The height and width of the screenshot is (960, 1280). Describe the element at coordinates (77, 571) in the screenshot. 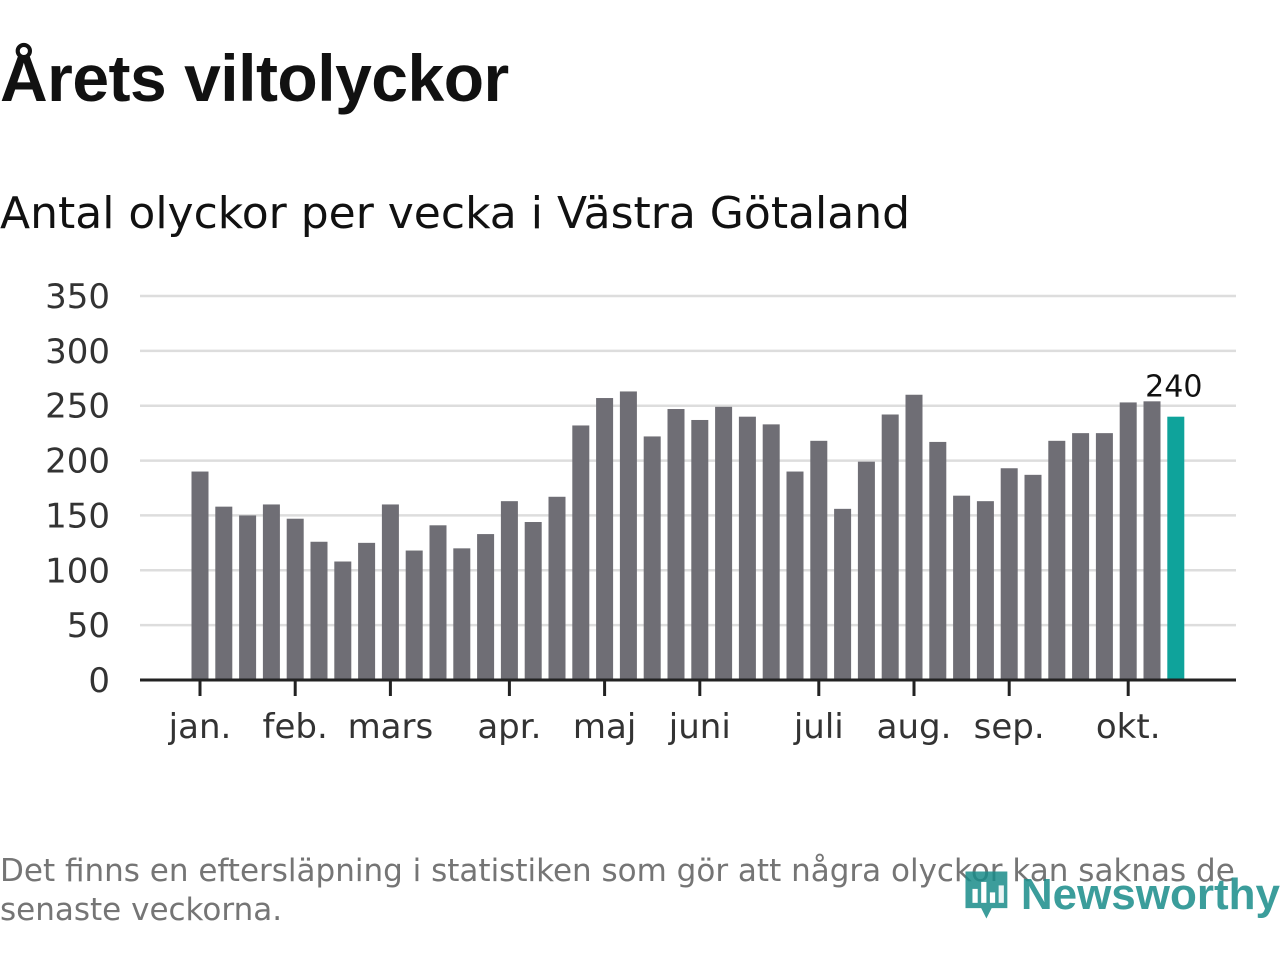

I see `y-tick-label: 100` at that location.